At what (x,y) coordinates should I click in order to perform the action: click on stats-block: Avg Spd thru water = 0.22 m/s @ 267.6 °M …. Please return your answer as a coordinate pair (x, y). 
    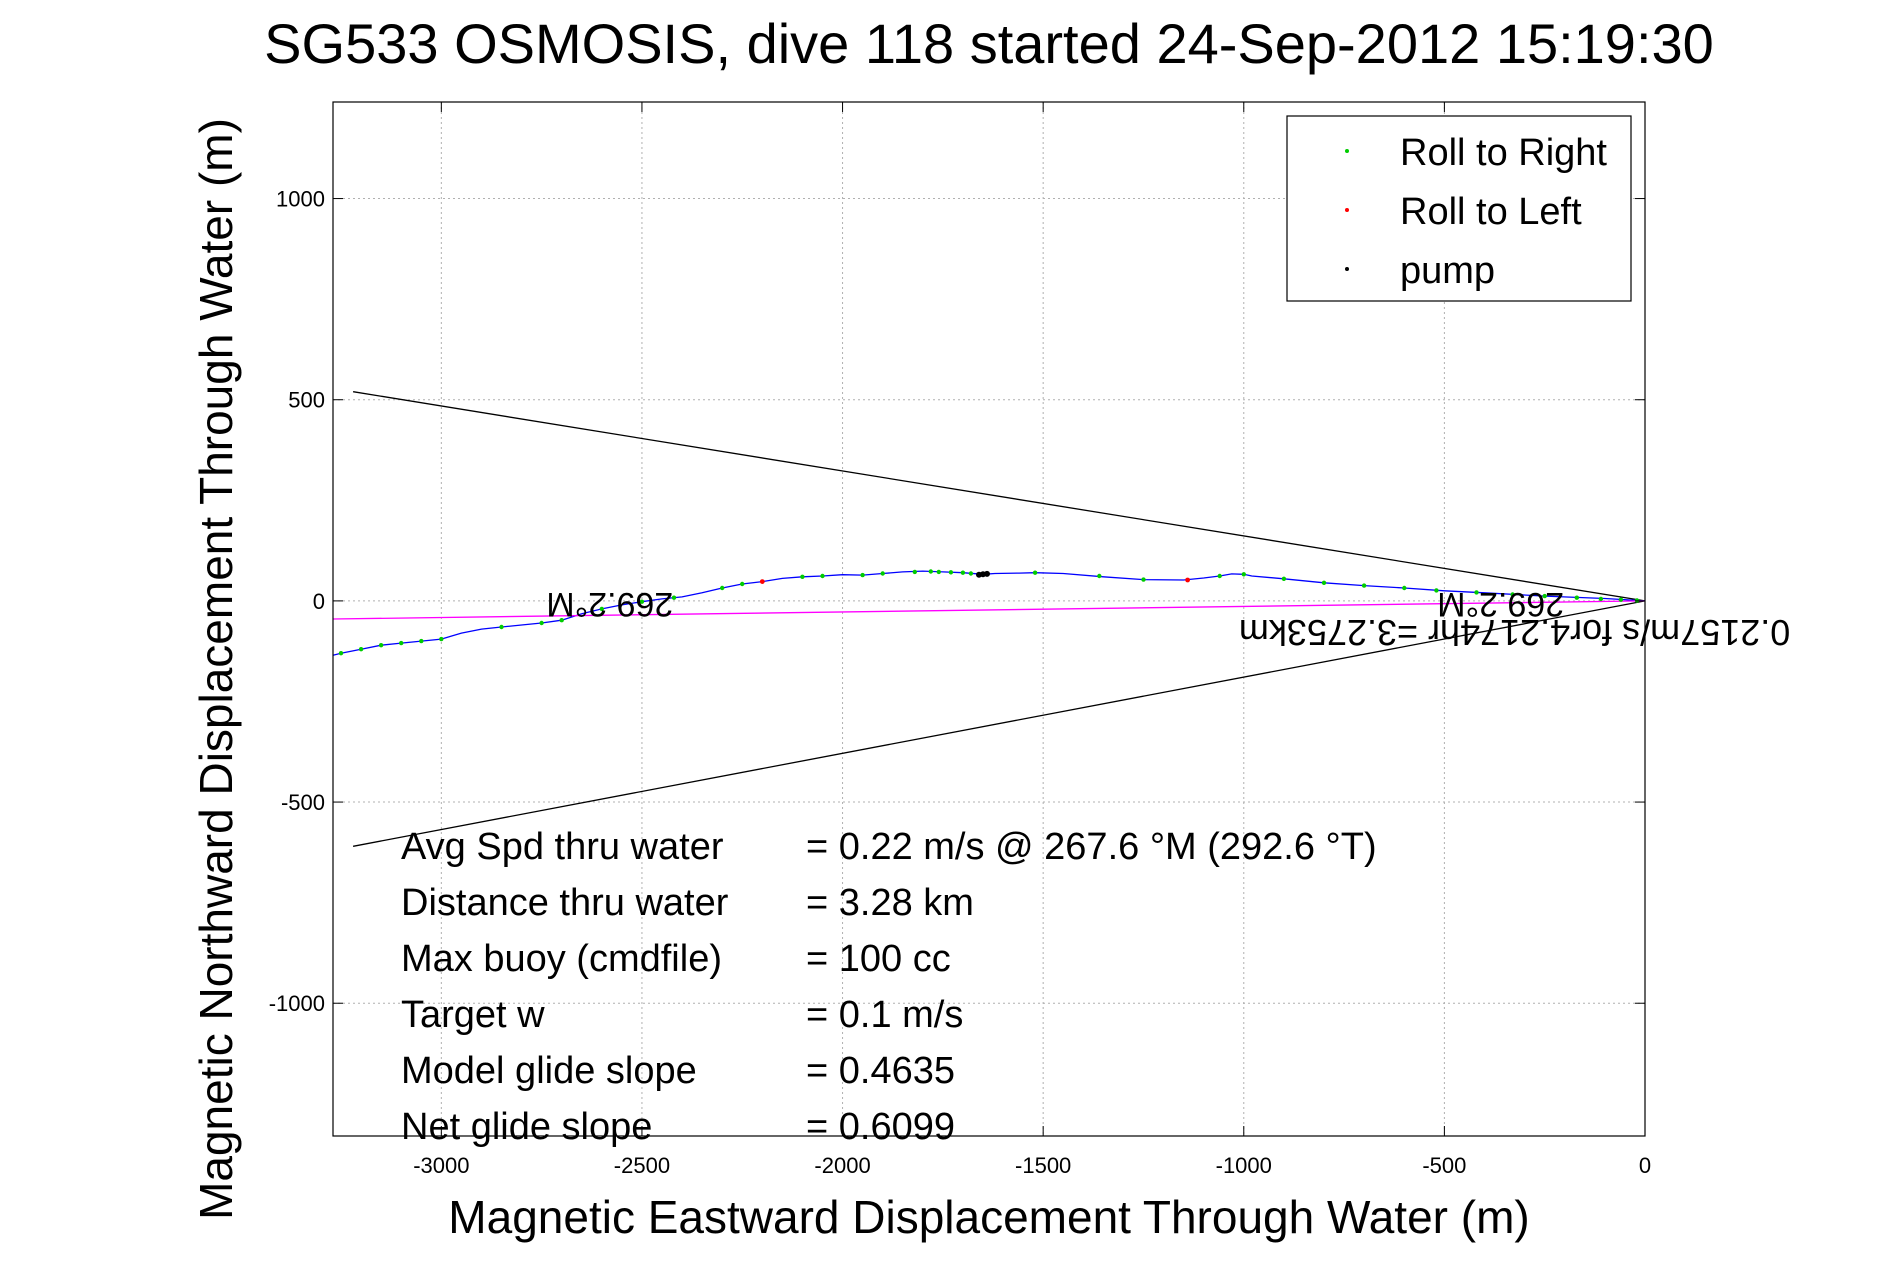
    Looking at the image, I should click on (889, 987).